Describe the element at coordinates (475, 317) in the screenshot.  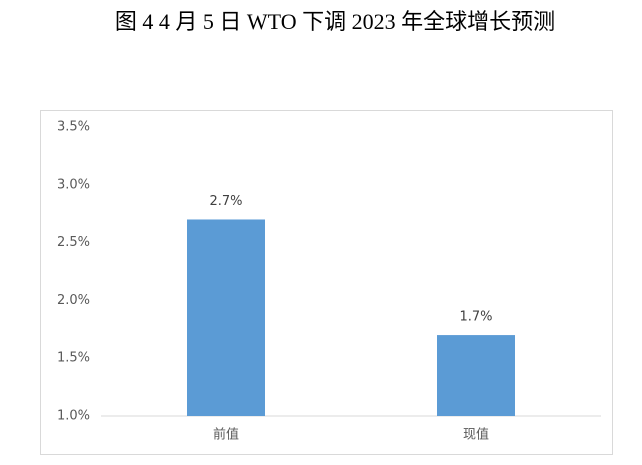
I see `data-label: 1.7%` at that location.